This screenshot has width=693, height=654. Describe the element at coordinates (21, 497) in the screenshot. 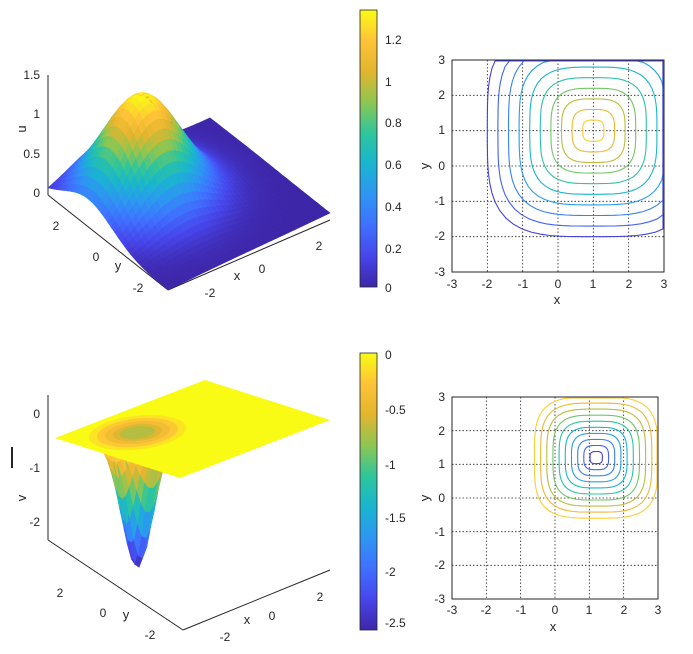

I see `z-axis-label: v` at that location.